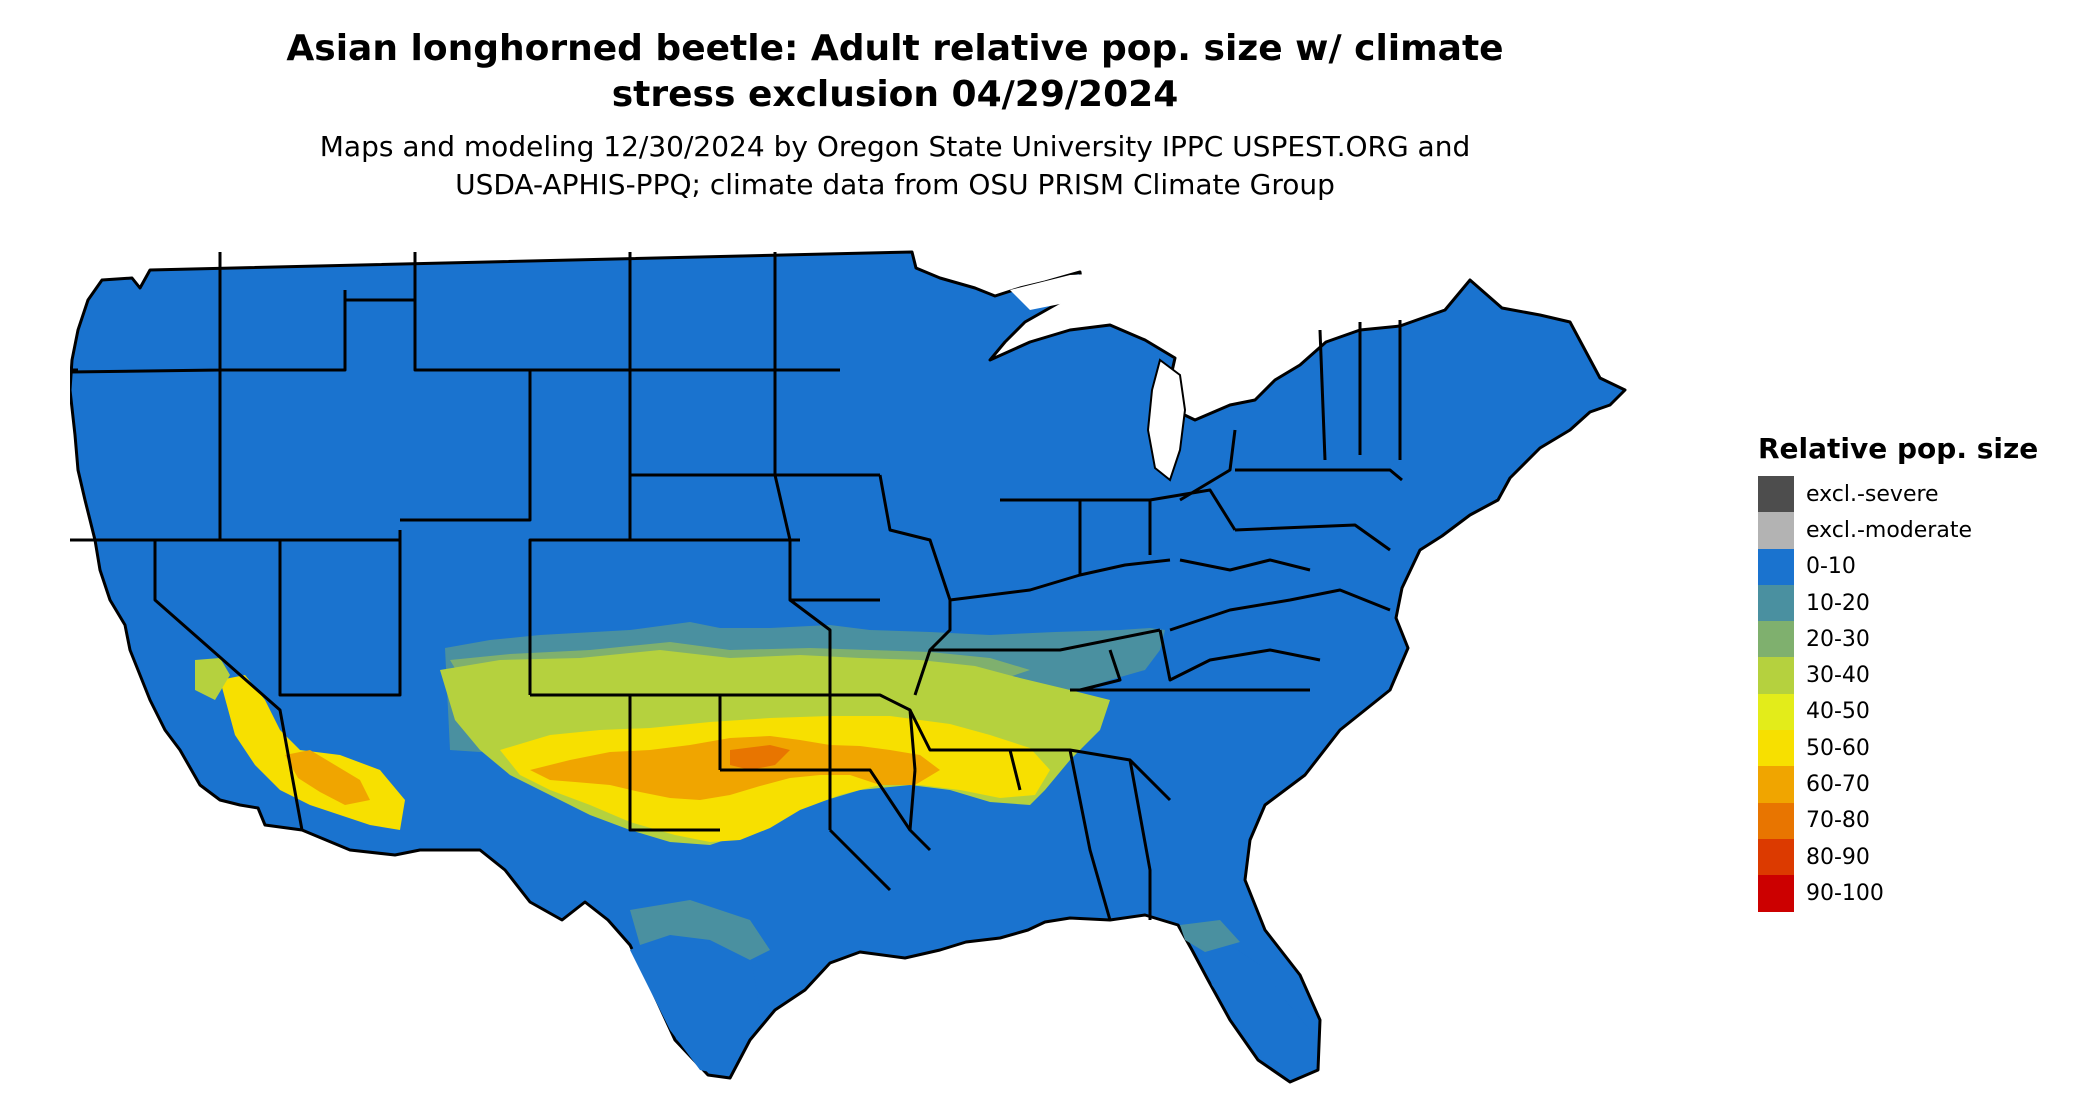  What do you see at coordinates (1166, 420) in the screenshot?
I see `lake-michigan` at bounding box center [1166, 420].